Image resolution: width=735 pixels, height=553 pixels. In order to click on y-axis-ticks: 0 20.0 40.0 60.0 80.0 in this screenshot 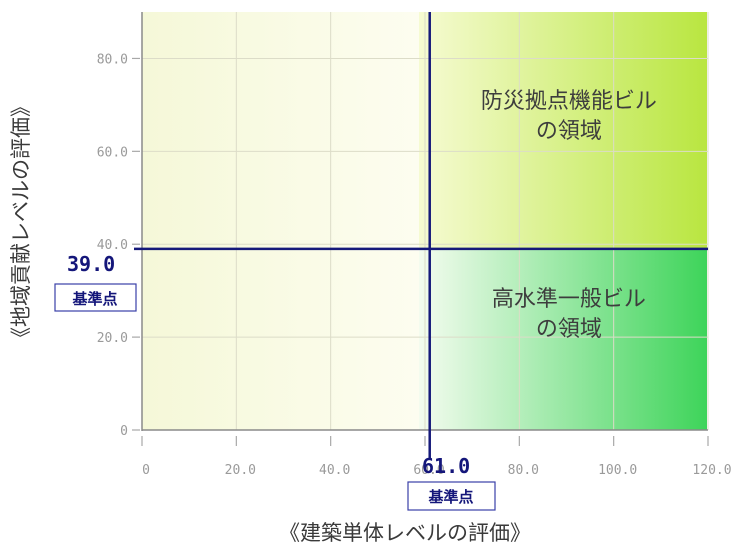, I will do `click(118, 245)`.